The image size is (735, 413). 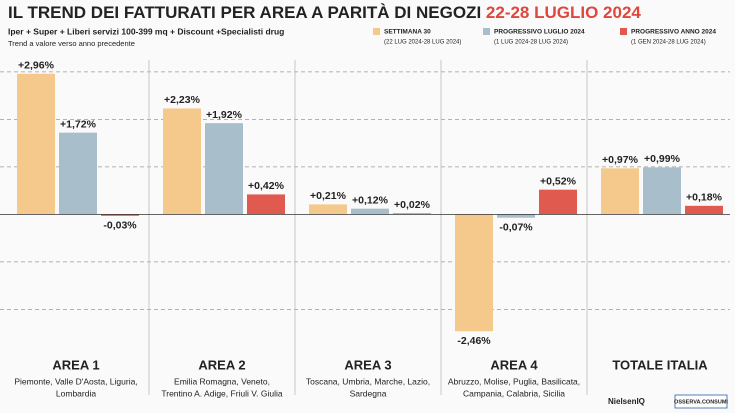 I want to click on category-note: Emilia Romagna, Veneto,, so click(x=222, y=381).